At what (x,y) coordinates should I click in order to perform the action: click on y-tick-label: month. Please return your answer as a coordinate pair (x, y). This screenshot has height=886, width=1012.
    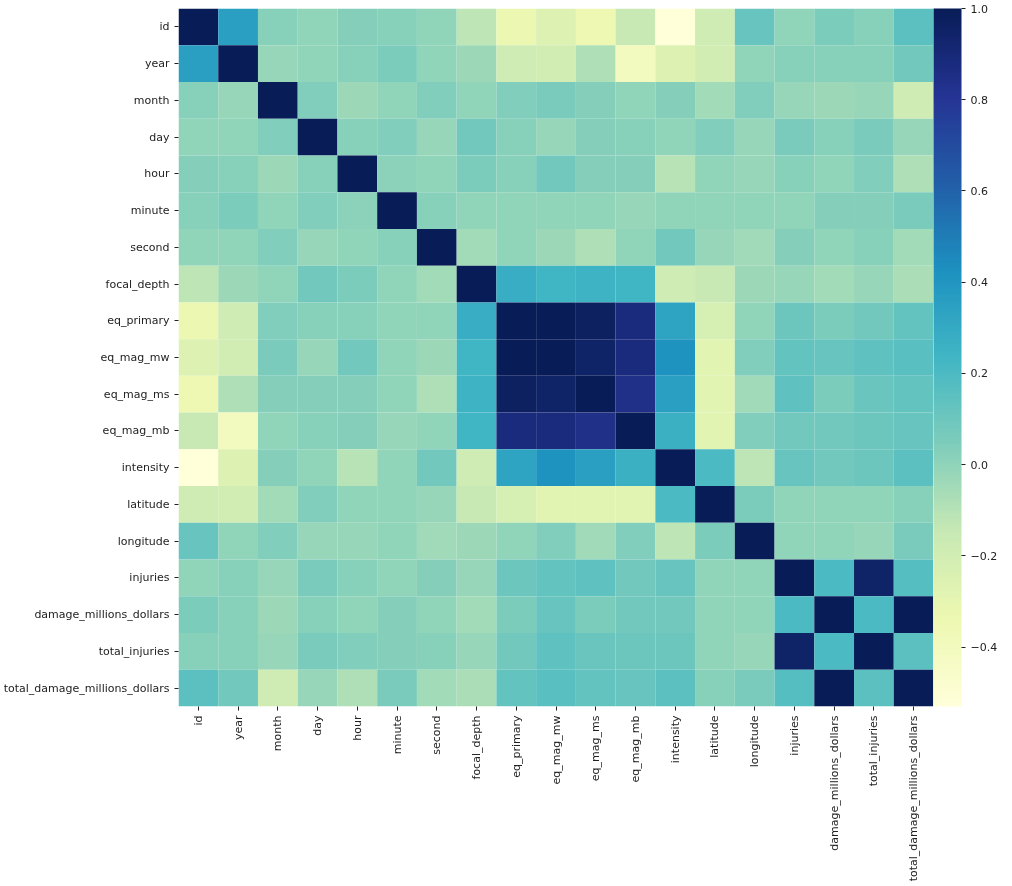
    Looking at the image, I should click on (151, 100).